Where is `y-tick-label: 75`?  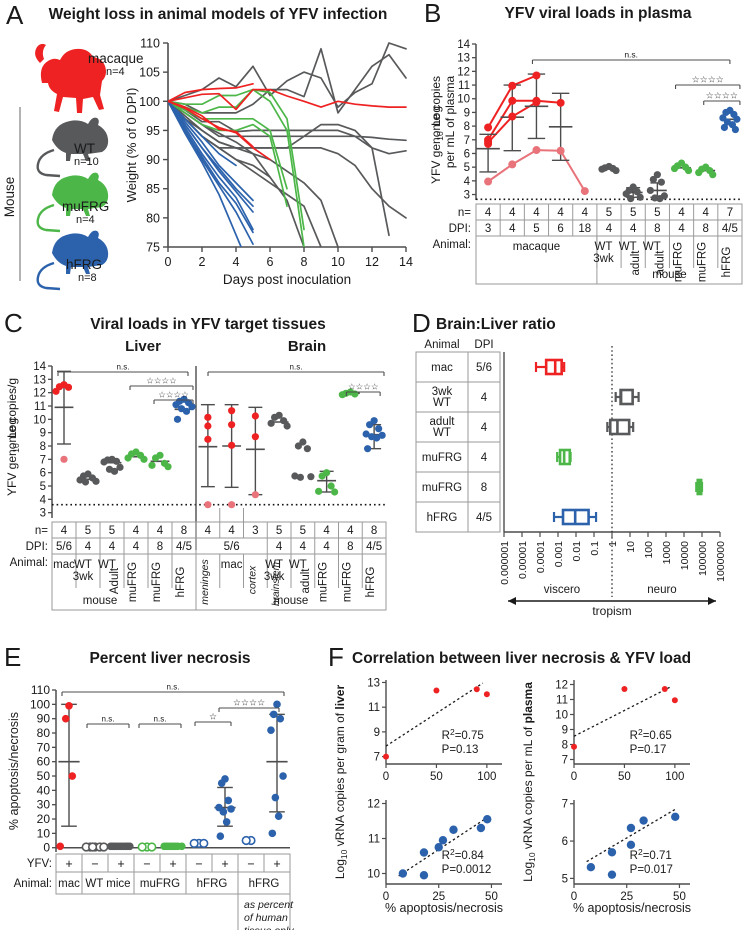 y-tick-label: 75 is located at coordinates (153, 248).